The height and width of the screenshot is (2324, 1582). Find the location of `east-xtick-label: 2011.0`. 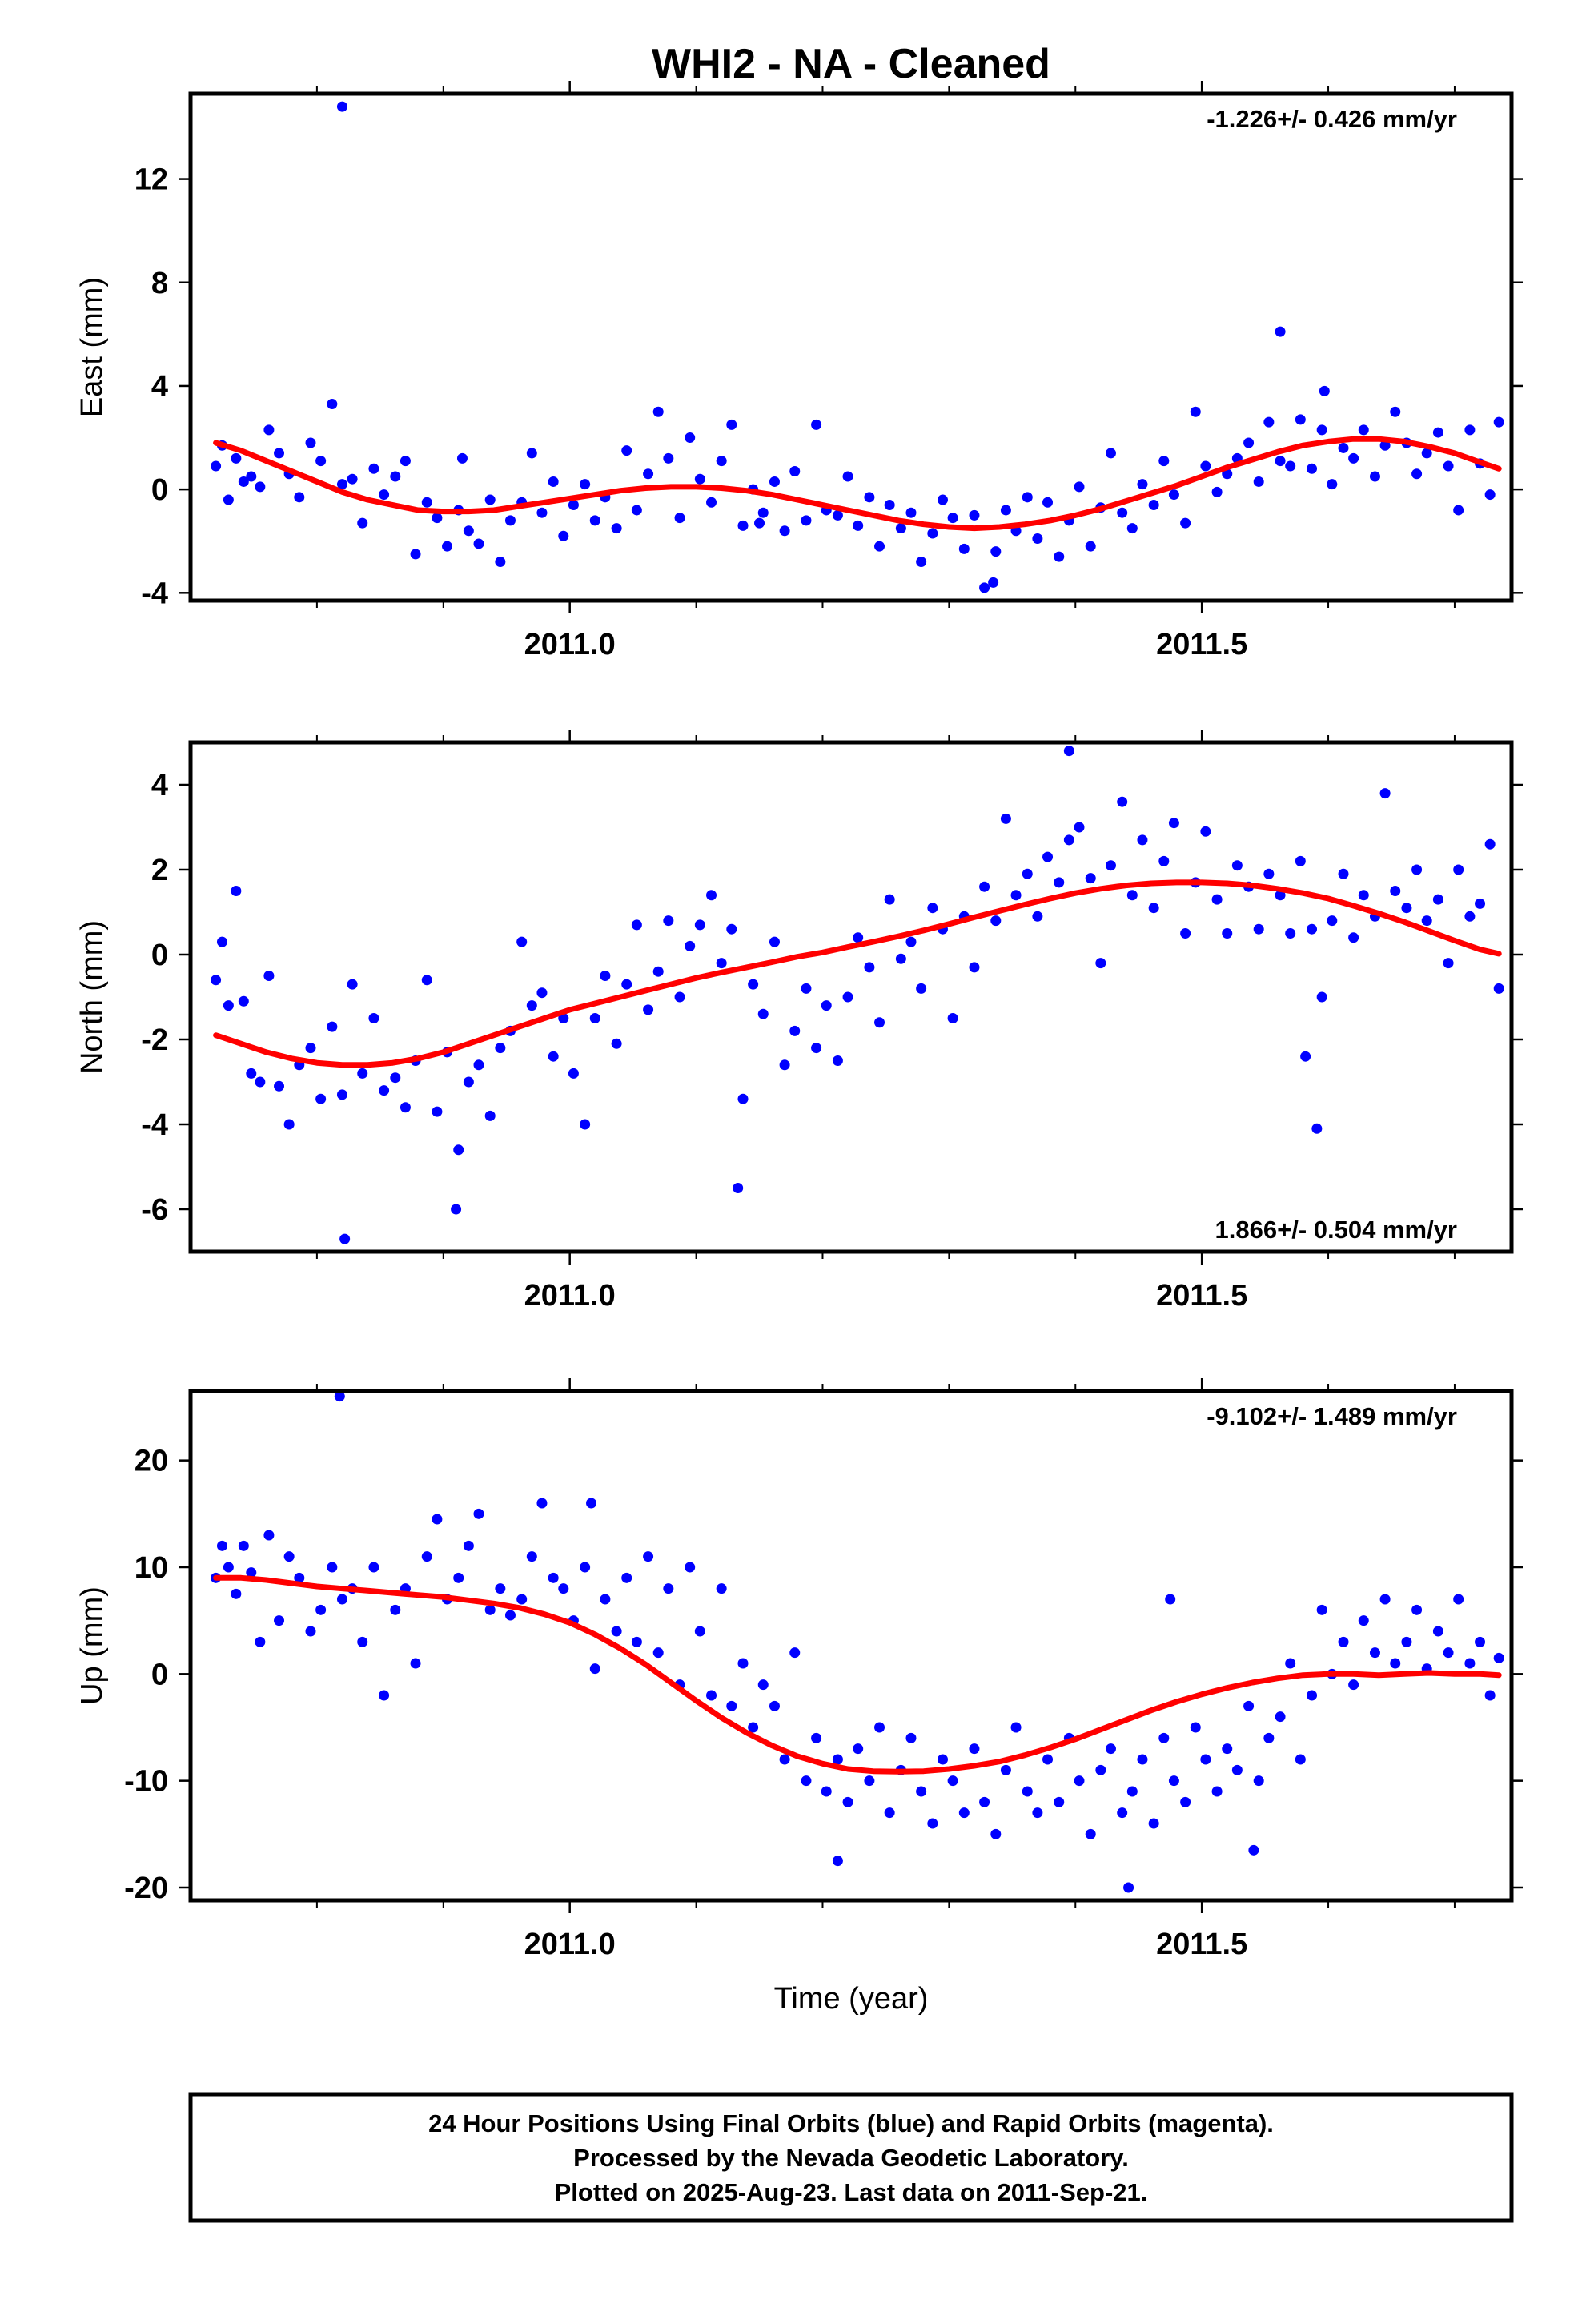

east-xtick-label: 2011.0 is located at coordinates (570, 644).